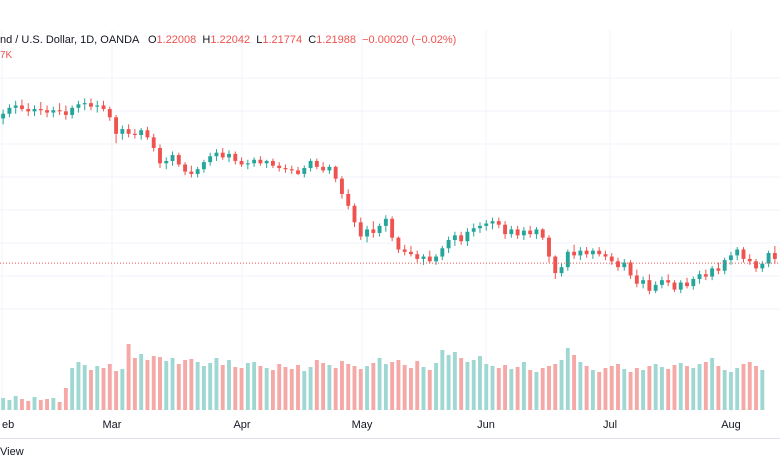  What do you see at coordinates (12, 452) in the screenshot?
I see `footer-view-link: View` at bounding box center [12, 452].